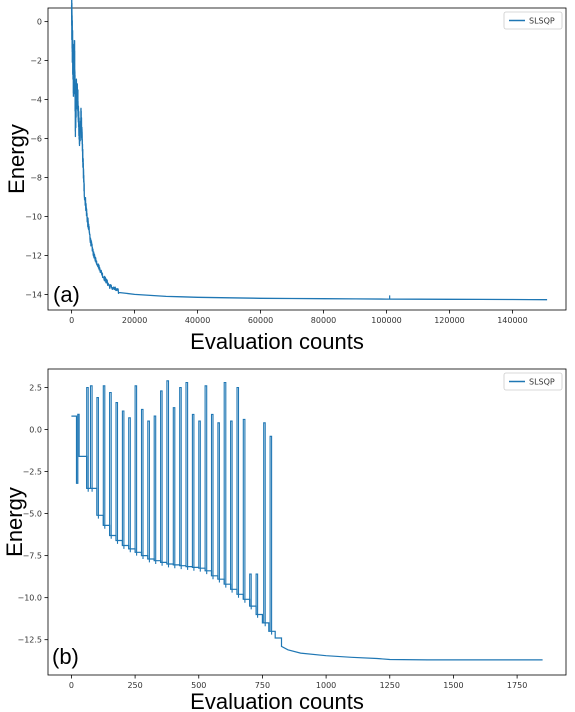 This screenshot has height=712, width=575. I want to click on x-ticks-b: 0 250 500 750 1000 1250 1500 1750, so click(298, 682).